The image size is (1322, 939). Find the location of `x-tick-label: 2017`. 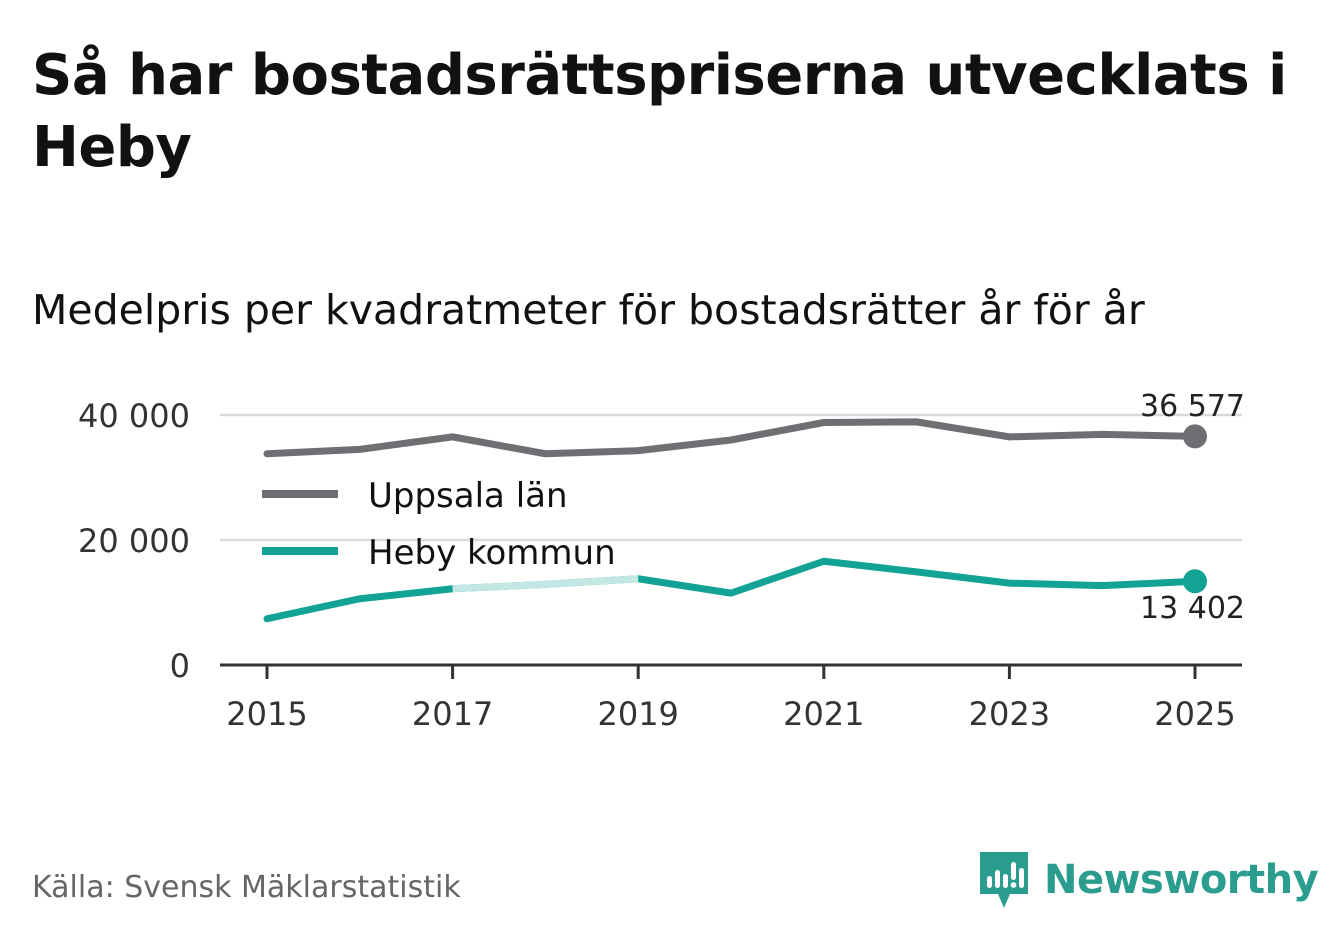

x-tick-label: 2017 is located at coordinates (452, 714).